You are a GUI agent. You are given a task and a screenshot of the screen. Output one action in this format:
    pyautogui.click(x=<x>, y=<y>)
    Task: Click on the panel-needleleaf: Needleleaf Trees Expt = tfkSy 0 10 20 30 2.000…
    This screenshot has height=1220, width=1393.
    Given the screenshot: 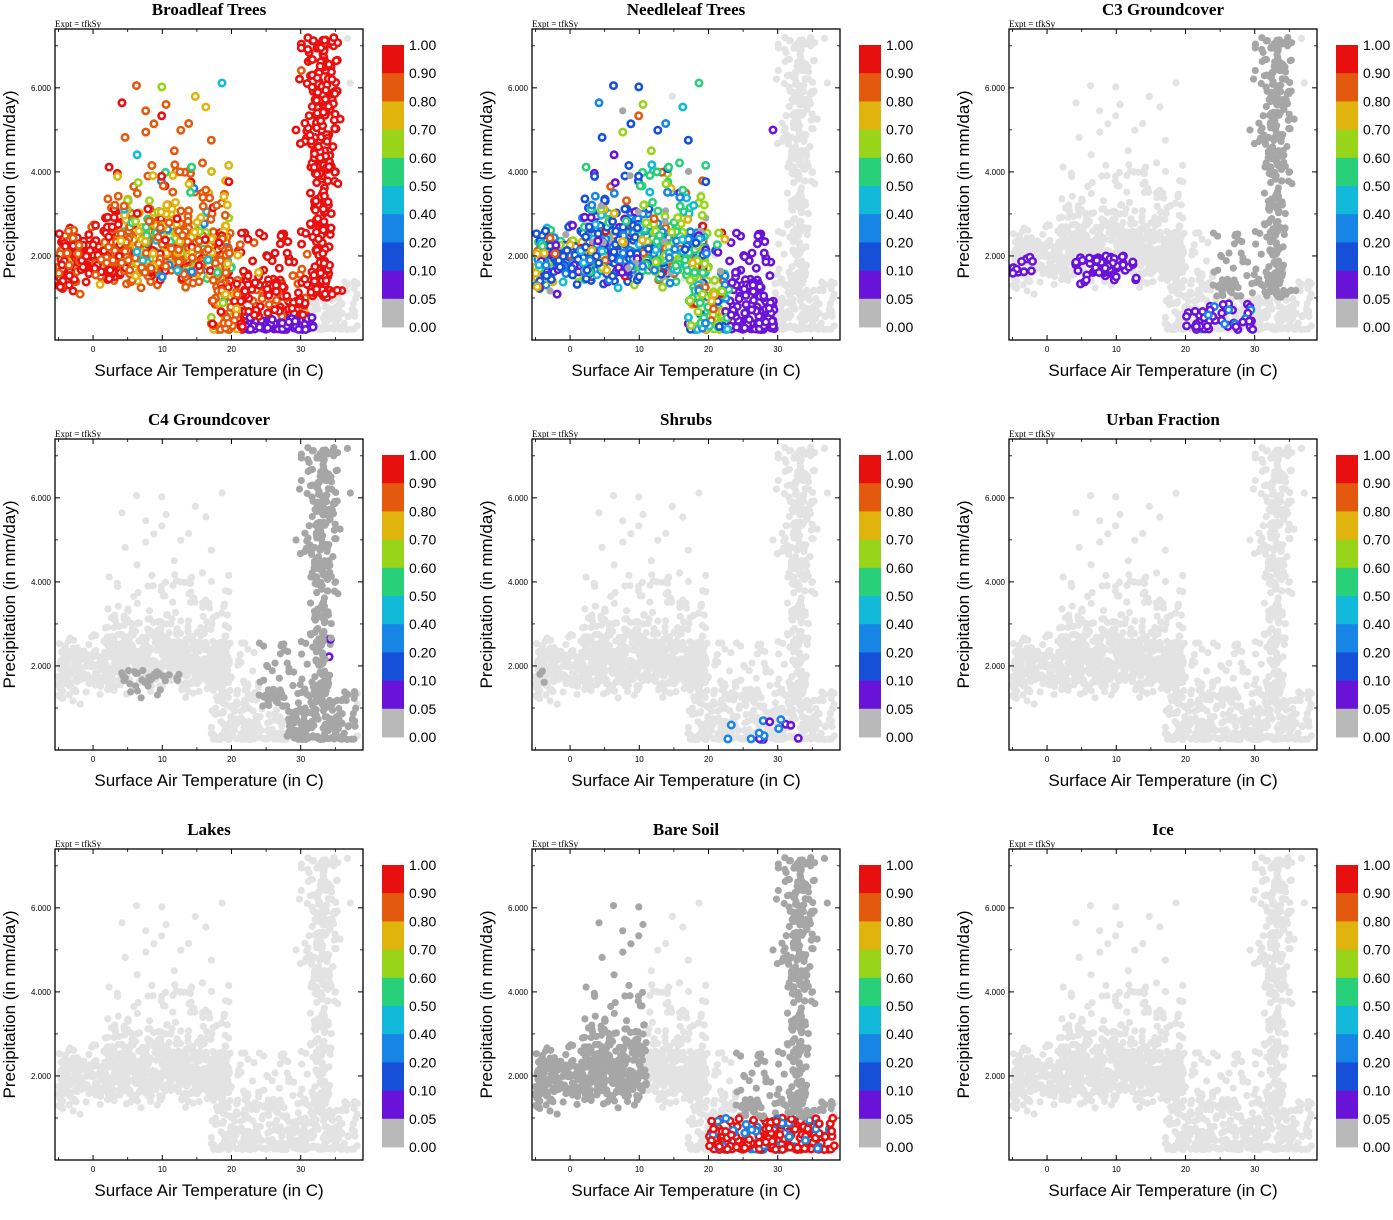 What is the action you would take?
    pyautogui.click(x=709, y=200)
    